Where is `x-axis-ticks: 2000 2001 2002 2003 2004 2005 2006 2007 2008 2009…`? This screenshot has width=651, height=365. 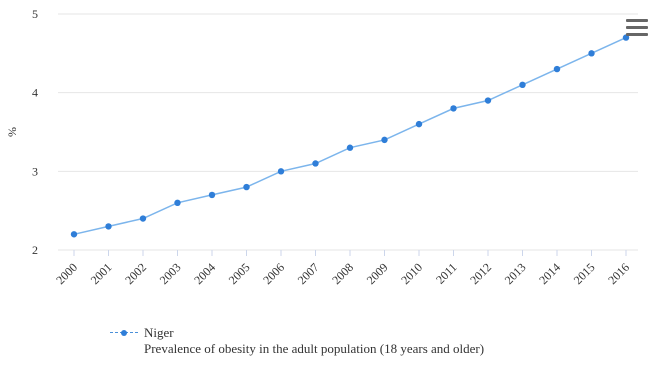 x-axis-ticks: 2000 2001 2002 2003 2004 2005 2006 2007 2008 2009… is located at coordinates (342, 273).